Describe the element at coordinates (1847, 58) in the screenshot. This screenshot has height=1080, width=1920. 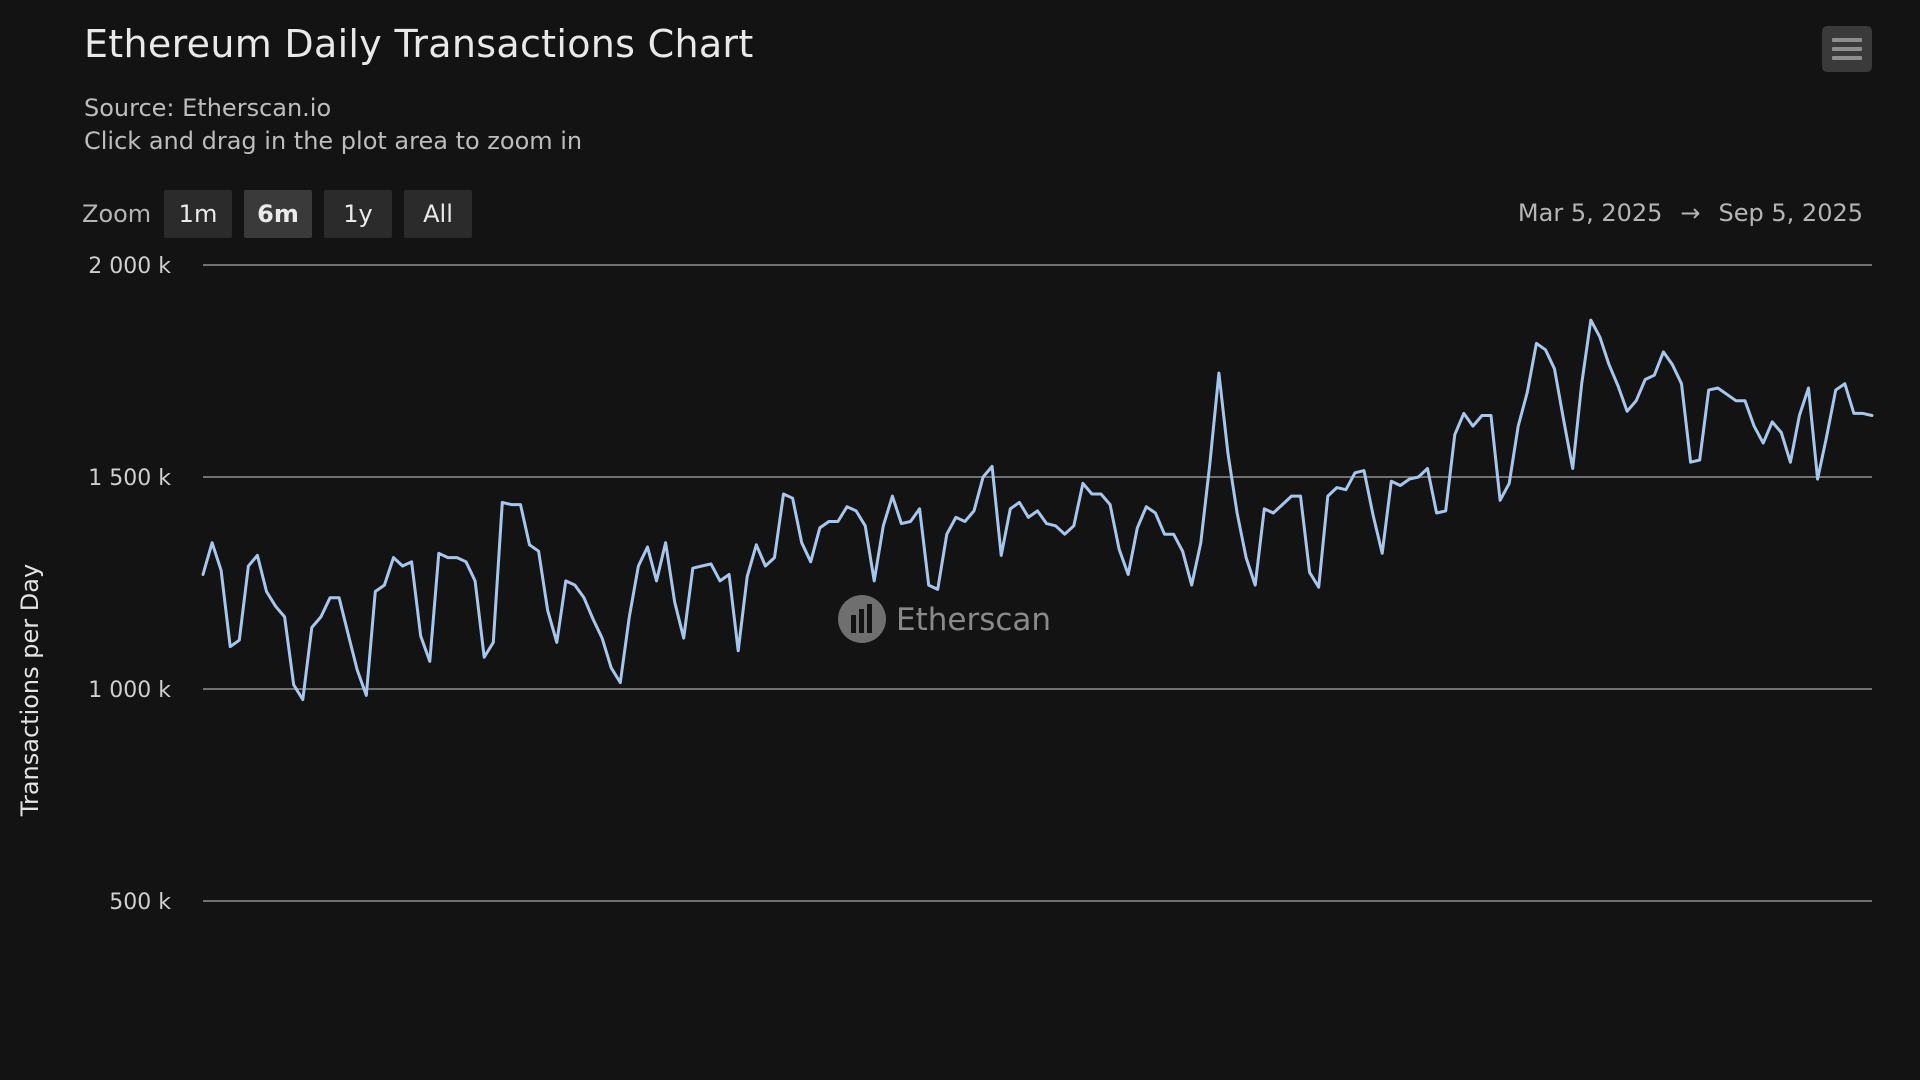
I see `hamburger-menu-icon-bar` at that location.